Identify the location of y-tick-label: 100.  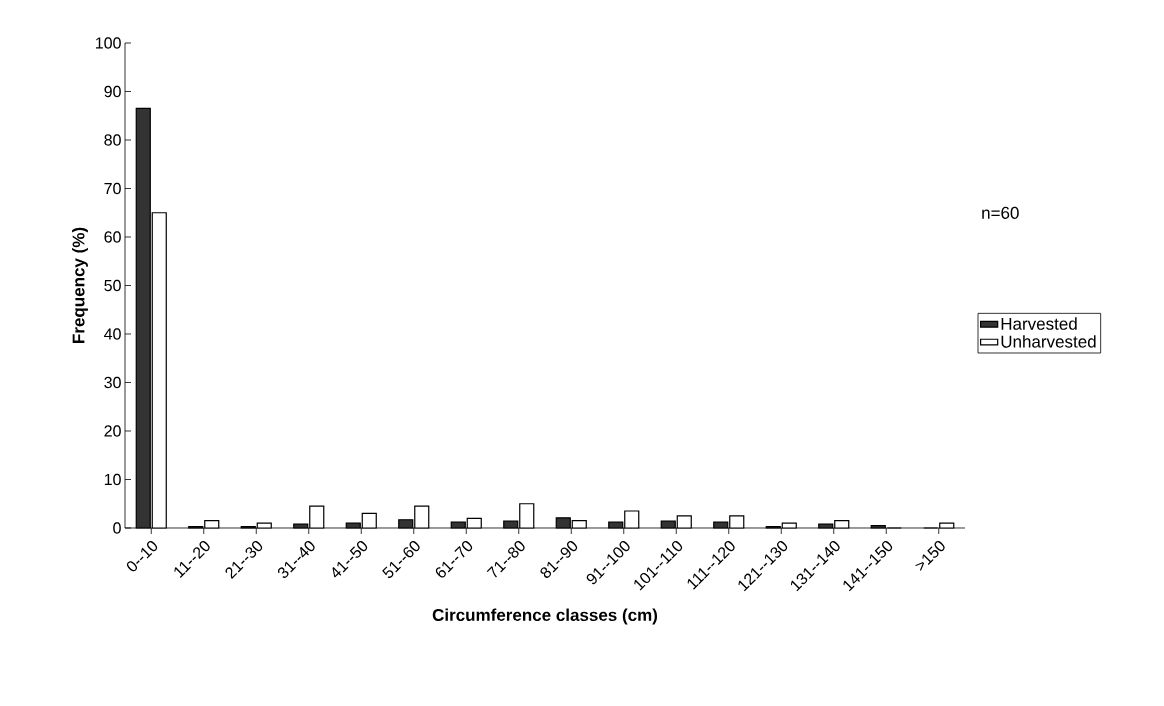
(108, 43).